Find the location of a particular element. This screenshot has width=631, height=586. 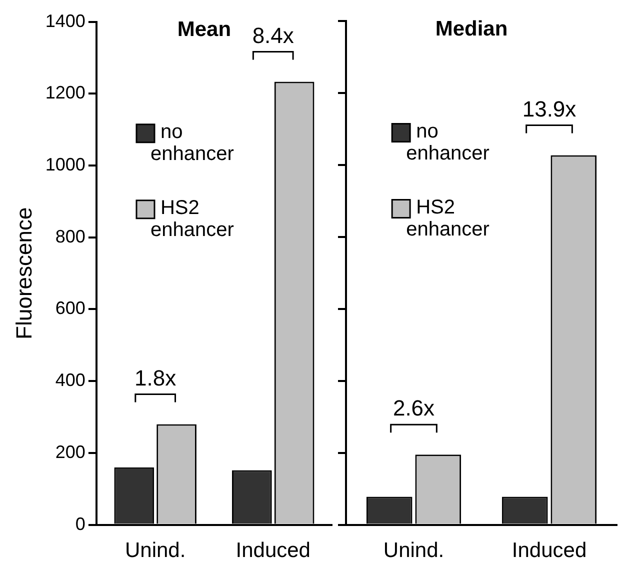

y-tick-label: 1400 is located at coordinates (65, 20).